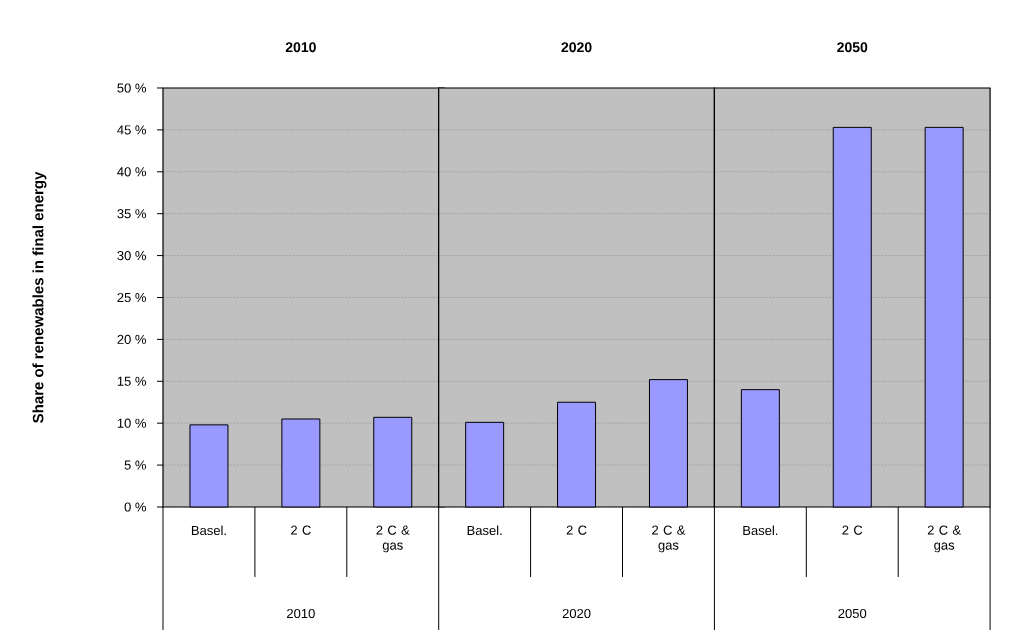 Image resolution: width=1009 pixels, height=644 pixels. What do you see at coordinates (131, 88) in the screenshot?
I see `y-tick-label: 50 %` at bounding box center [131, 88].